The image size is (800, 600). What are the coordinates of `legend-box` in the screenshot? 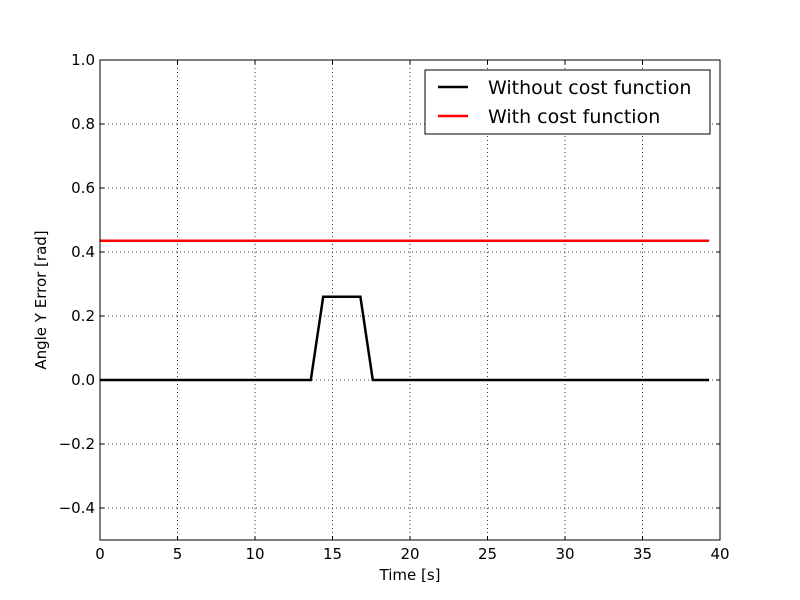 It's located at (567, 102).